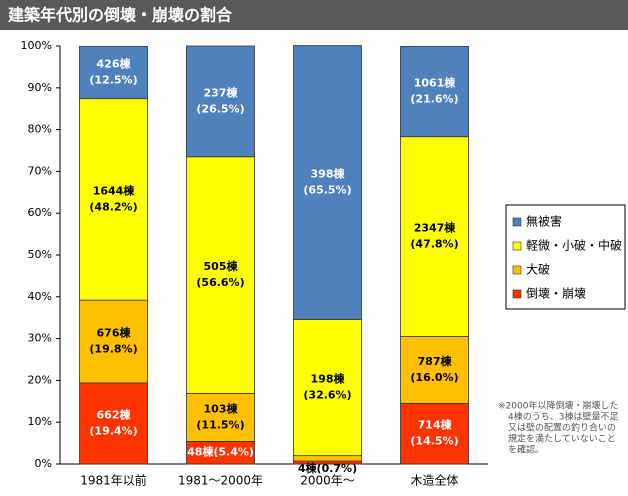 The image size is (628, 496). Describe the element at coordinates (40, 254) in the screenshot. I see `y-tick-label: 50%` at that location.